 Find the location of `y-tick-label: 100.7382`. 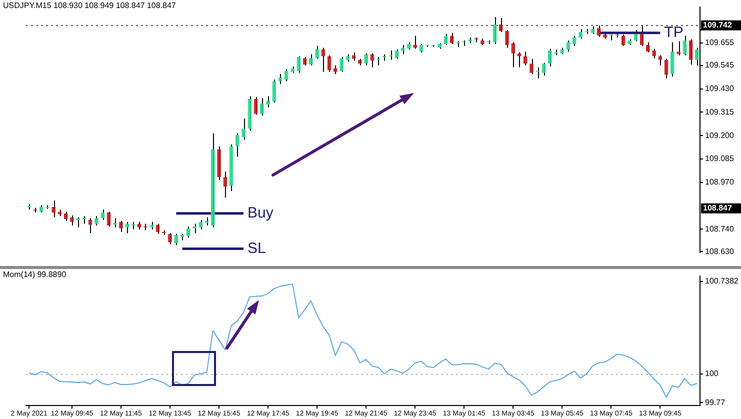

y-tick-label: 100.7382 is located at coordinates (722, 281).